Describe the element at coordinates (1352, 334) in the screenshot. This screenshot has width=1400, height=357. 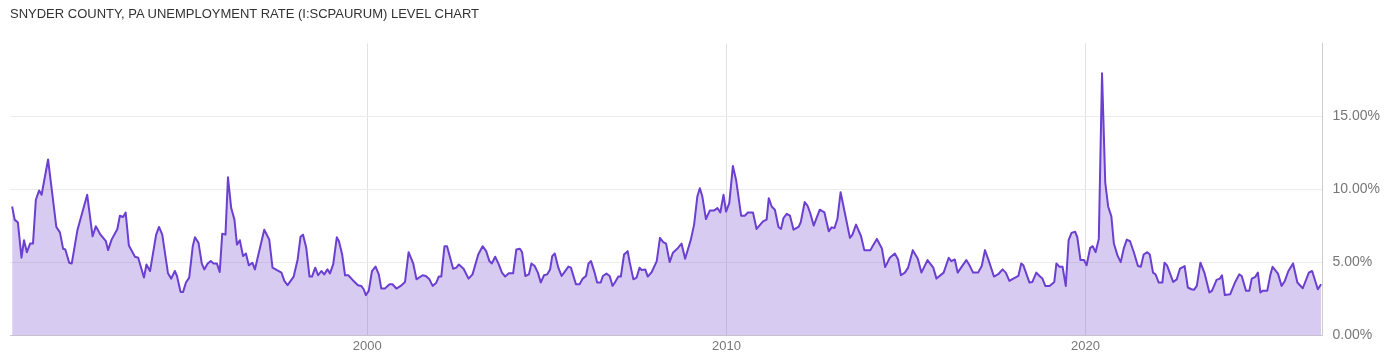
I see `y-tick-label: 0.00%` at that location.